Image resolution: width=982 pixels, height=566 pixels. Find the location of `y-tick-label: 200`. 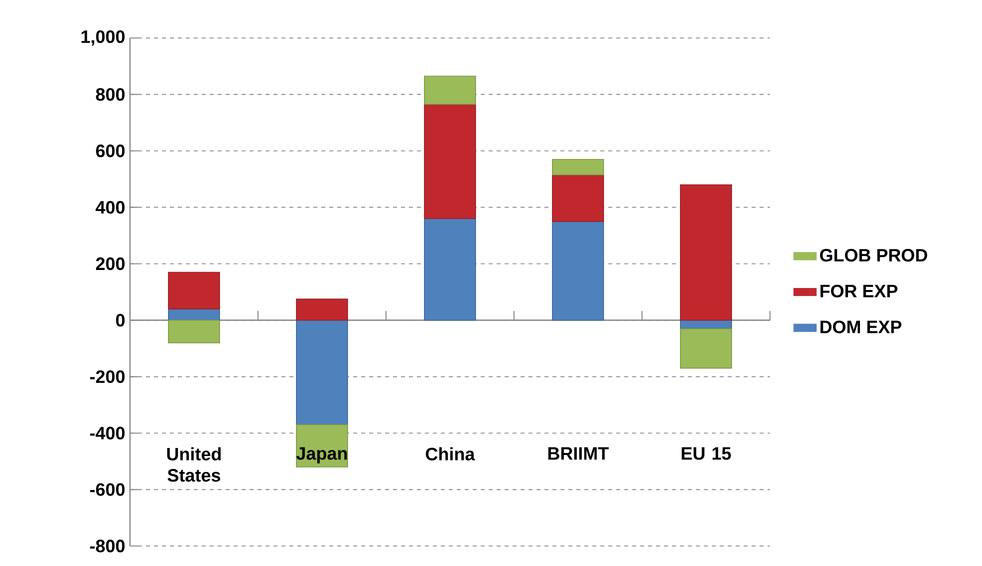

y-tick-label: 200 is located at coordinates (110, 263).